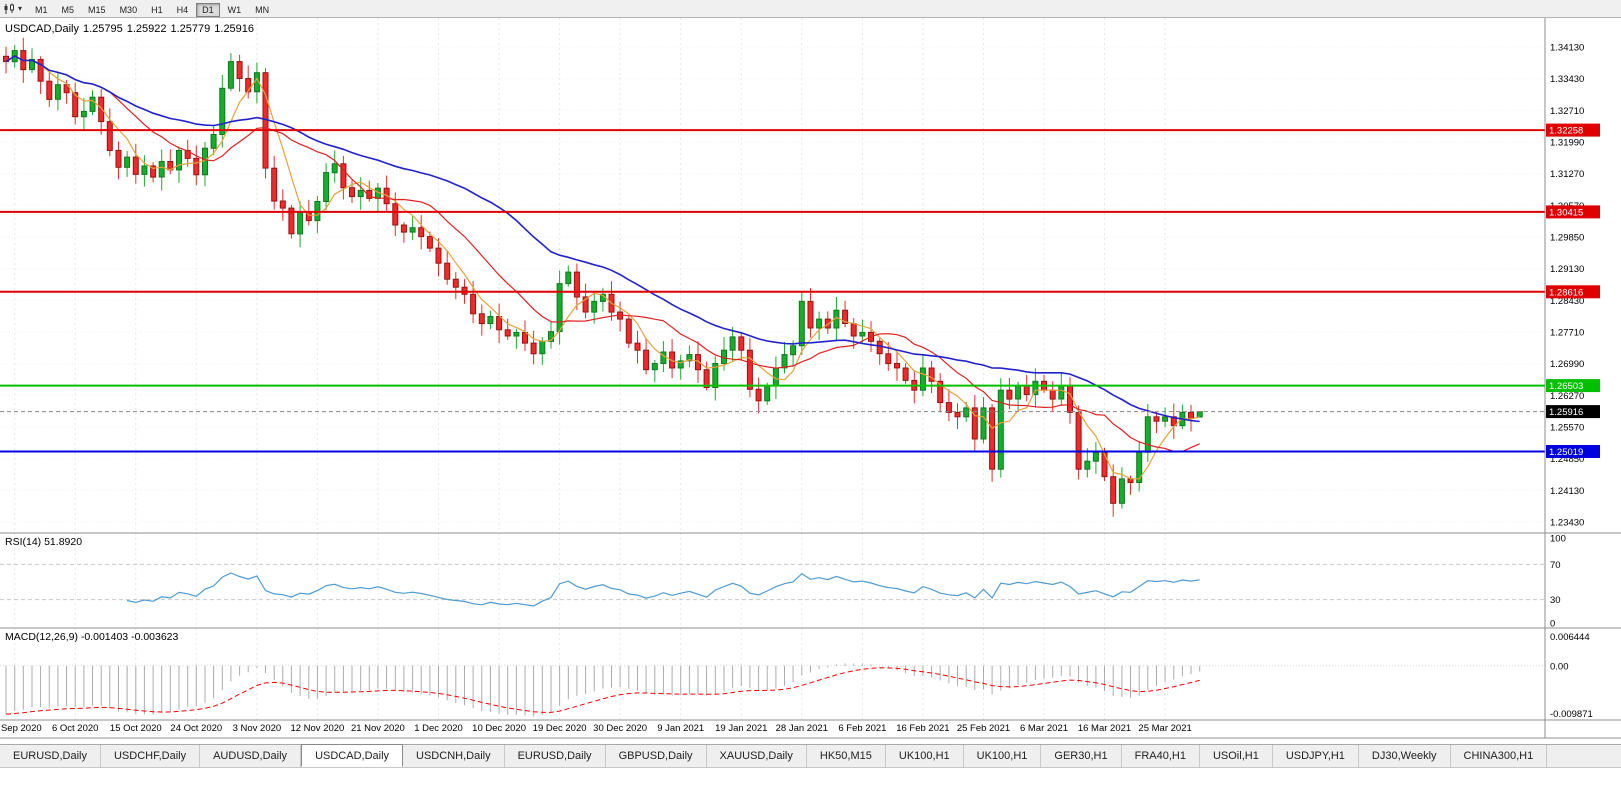  What do you see at coordinates (208, 9) in the screenshot?
I see `timeframe-button-d1: D1` at bounding box center [208, 9].